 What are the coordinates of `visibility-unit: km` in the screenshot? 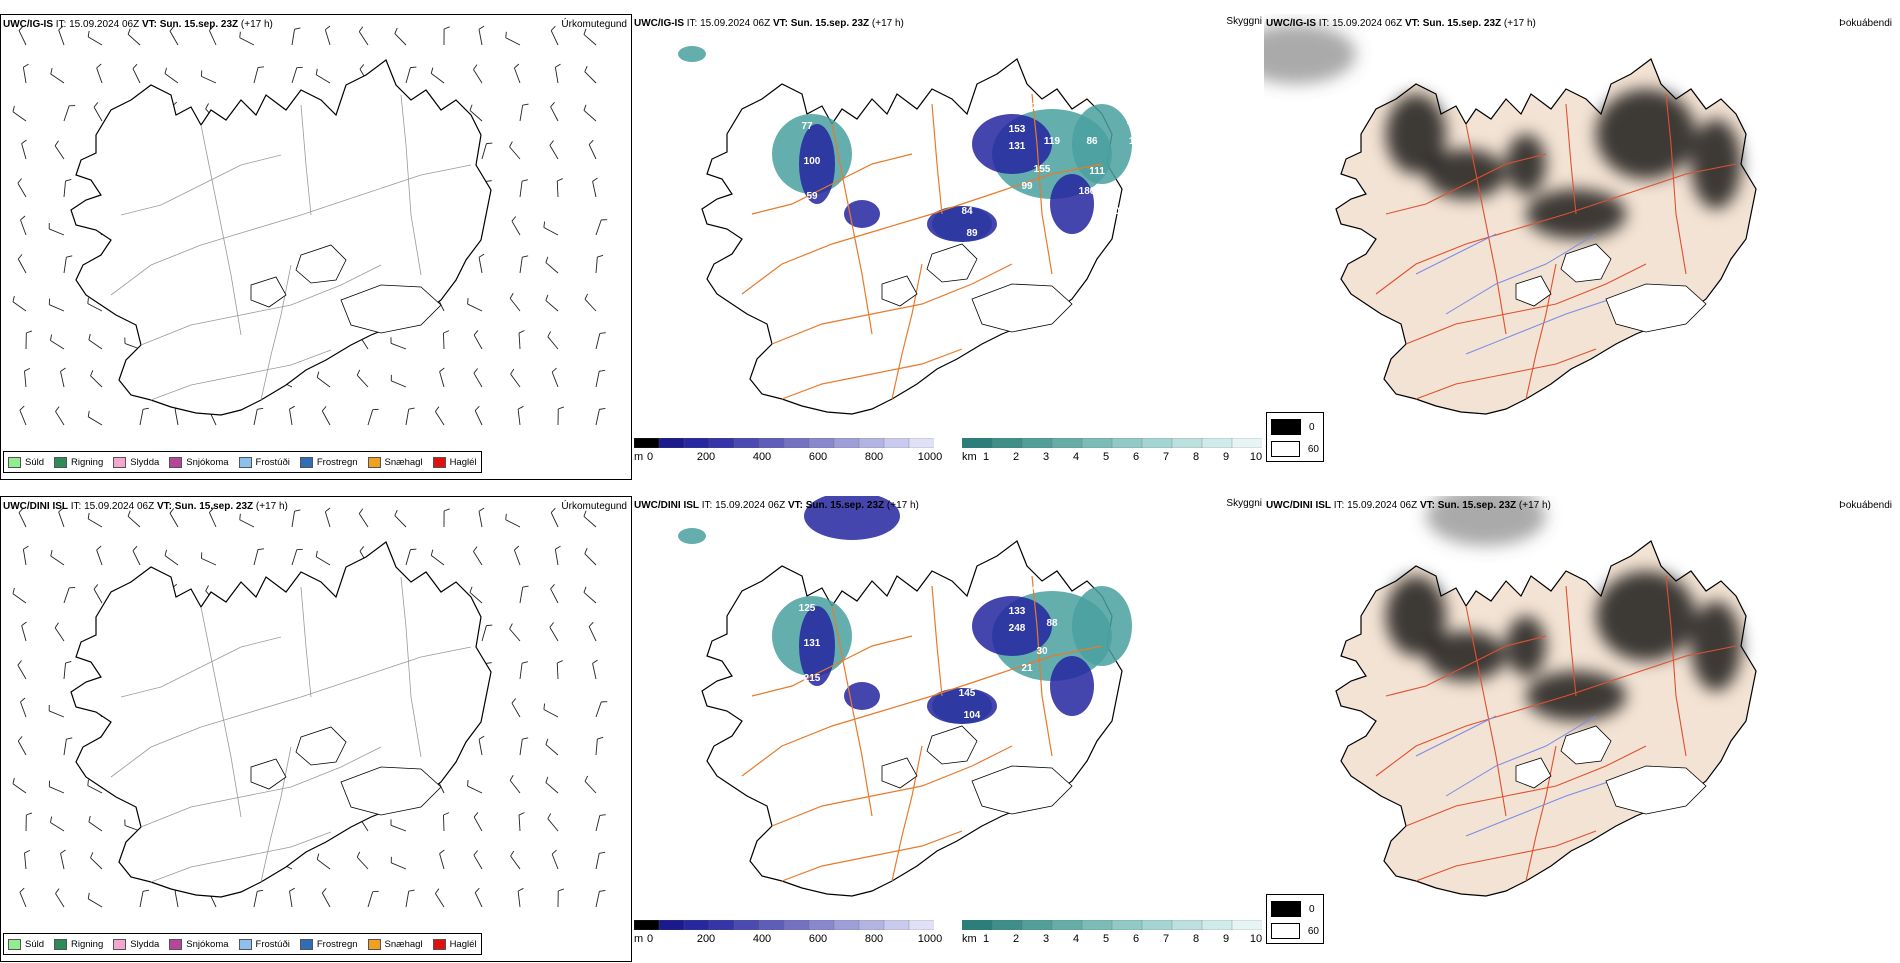 It's located at (969, 939).